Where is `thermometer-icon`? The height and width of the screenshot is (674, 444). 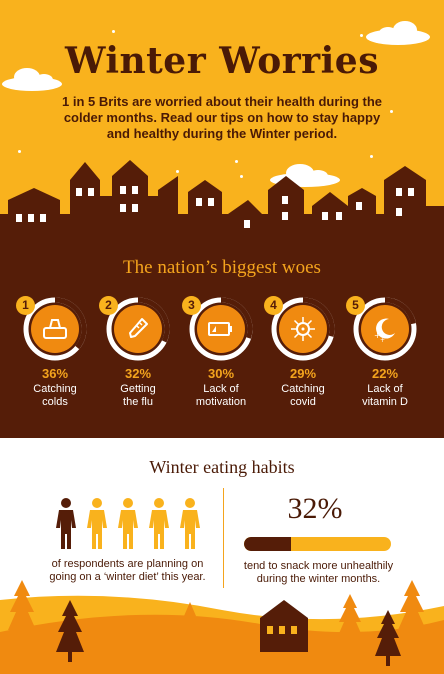
thermometer-icon is located at coordinates (138, 328).